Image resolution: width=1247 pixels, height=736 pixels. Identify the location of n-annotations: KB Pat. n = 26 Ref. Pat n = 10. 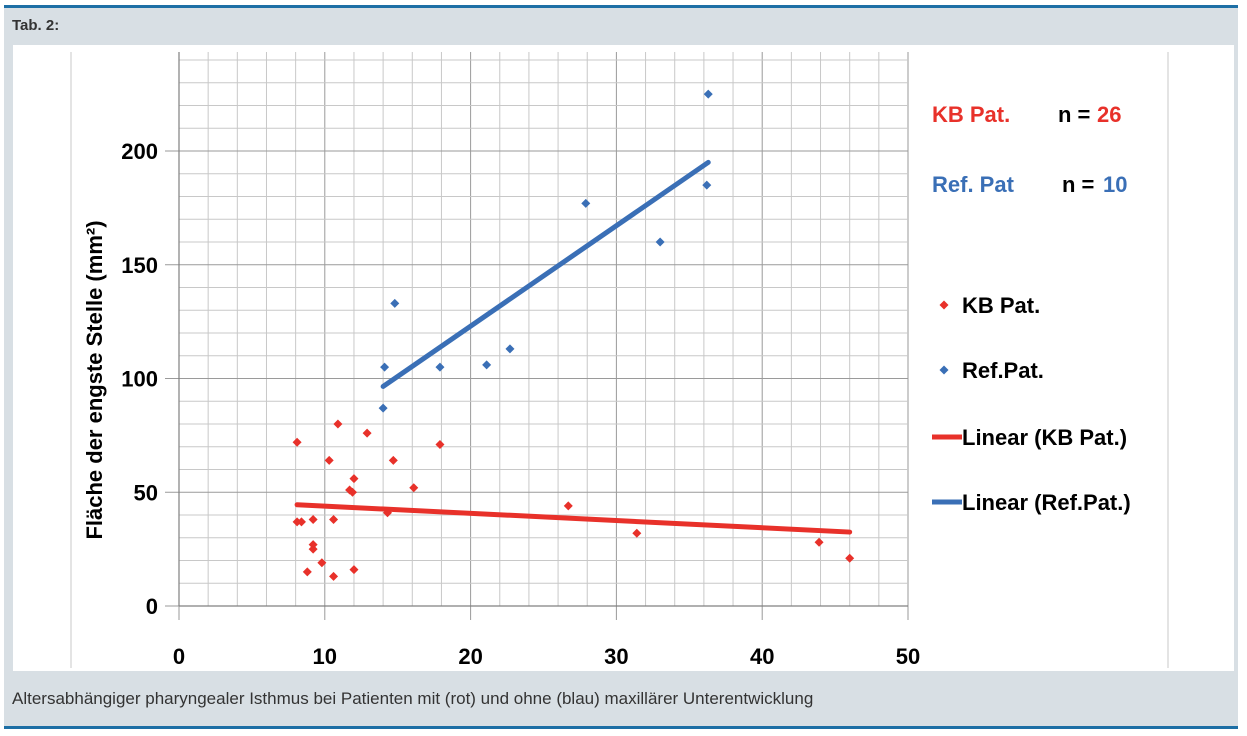
(1029, 149).